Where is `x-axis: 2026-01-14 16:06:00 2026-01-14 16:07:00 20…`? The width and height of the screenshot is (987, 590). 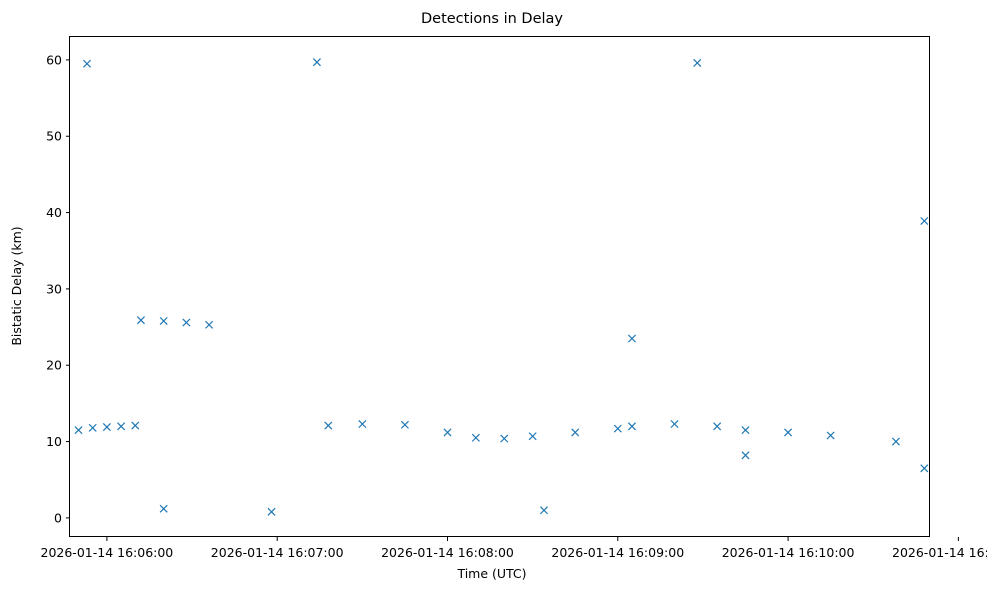 x-axis: 2026-01-14 16:06:00 2026-01-14 16:07:00 20… is located at coordinates (514, 548).